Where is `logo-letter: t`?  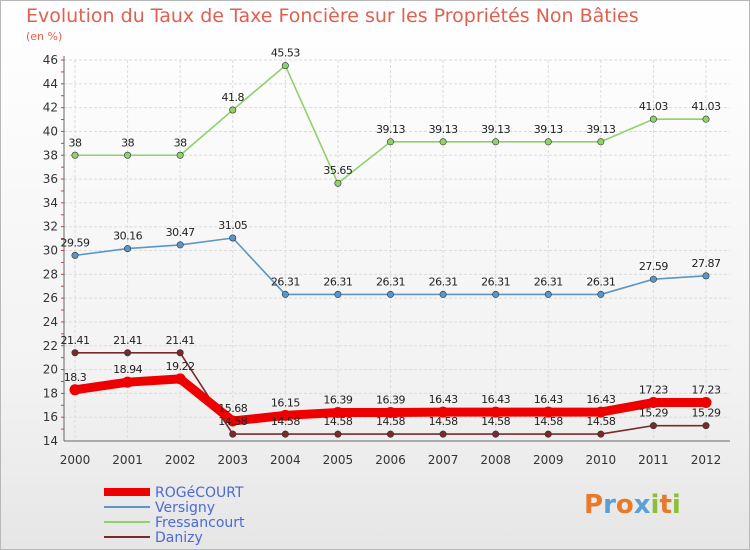 logo-letter: t is located at coordinates (665, 505).